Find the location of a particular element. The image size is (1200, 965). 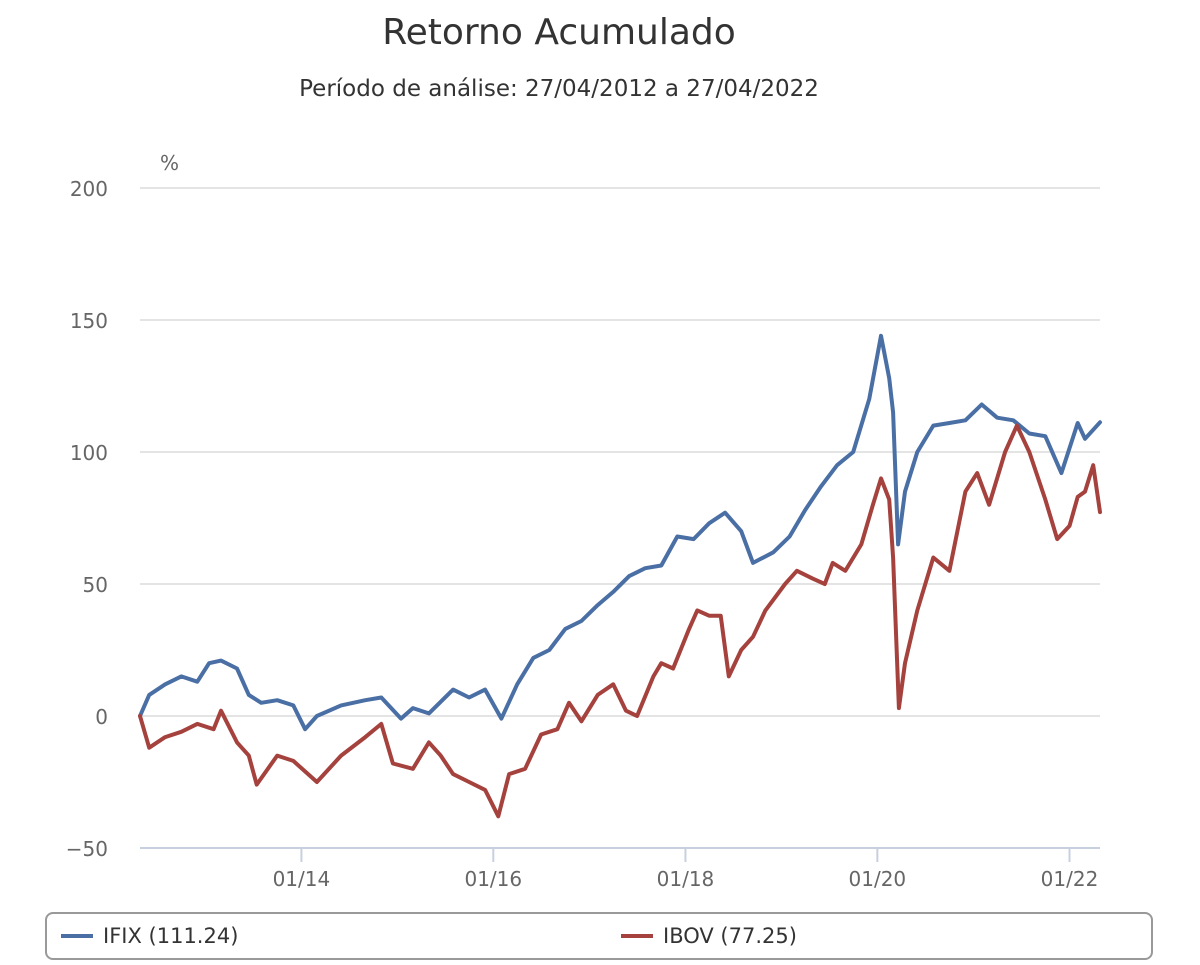

y-tick-label: 50 is located at coordinates (95, 585).